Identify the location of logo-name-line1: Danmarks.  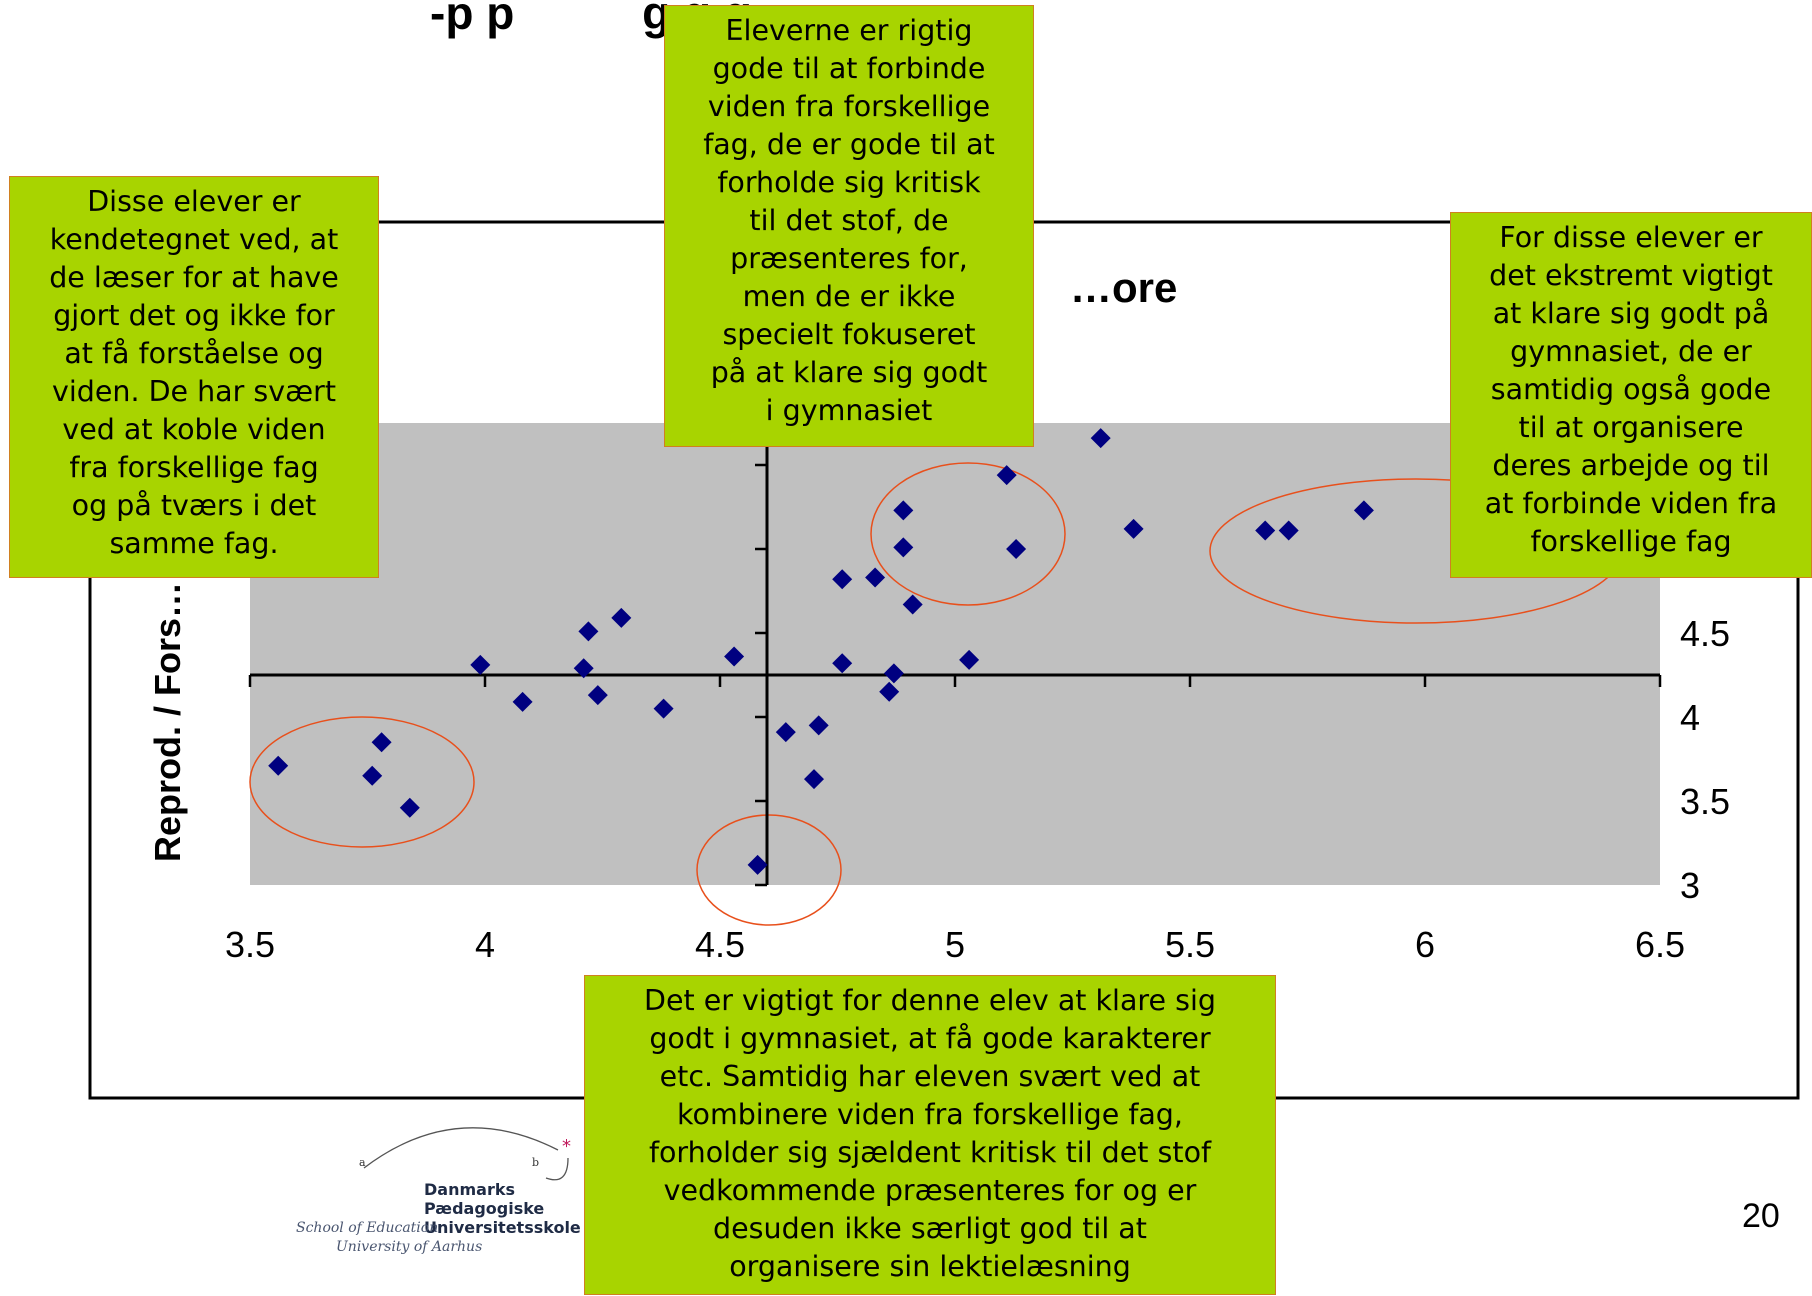
(469, 1189).